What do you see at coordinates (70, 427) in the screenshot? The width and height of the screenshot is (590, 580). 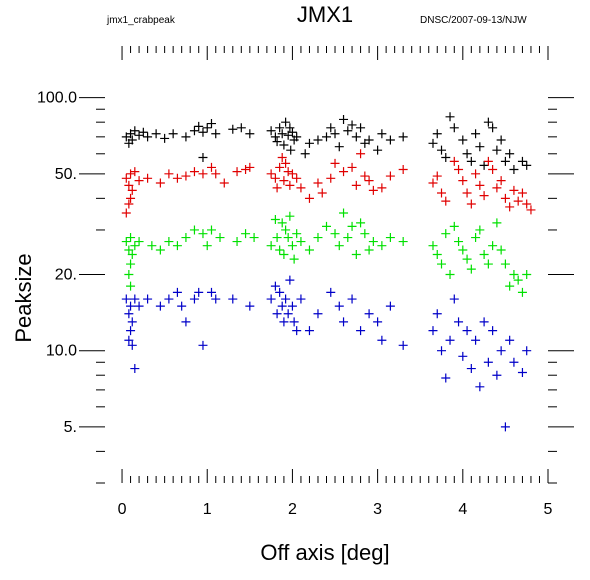 I see `y-tick-label: 5.` at bounding box center [70, 427].